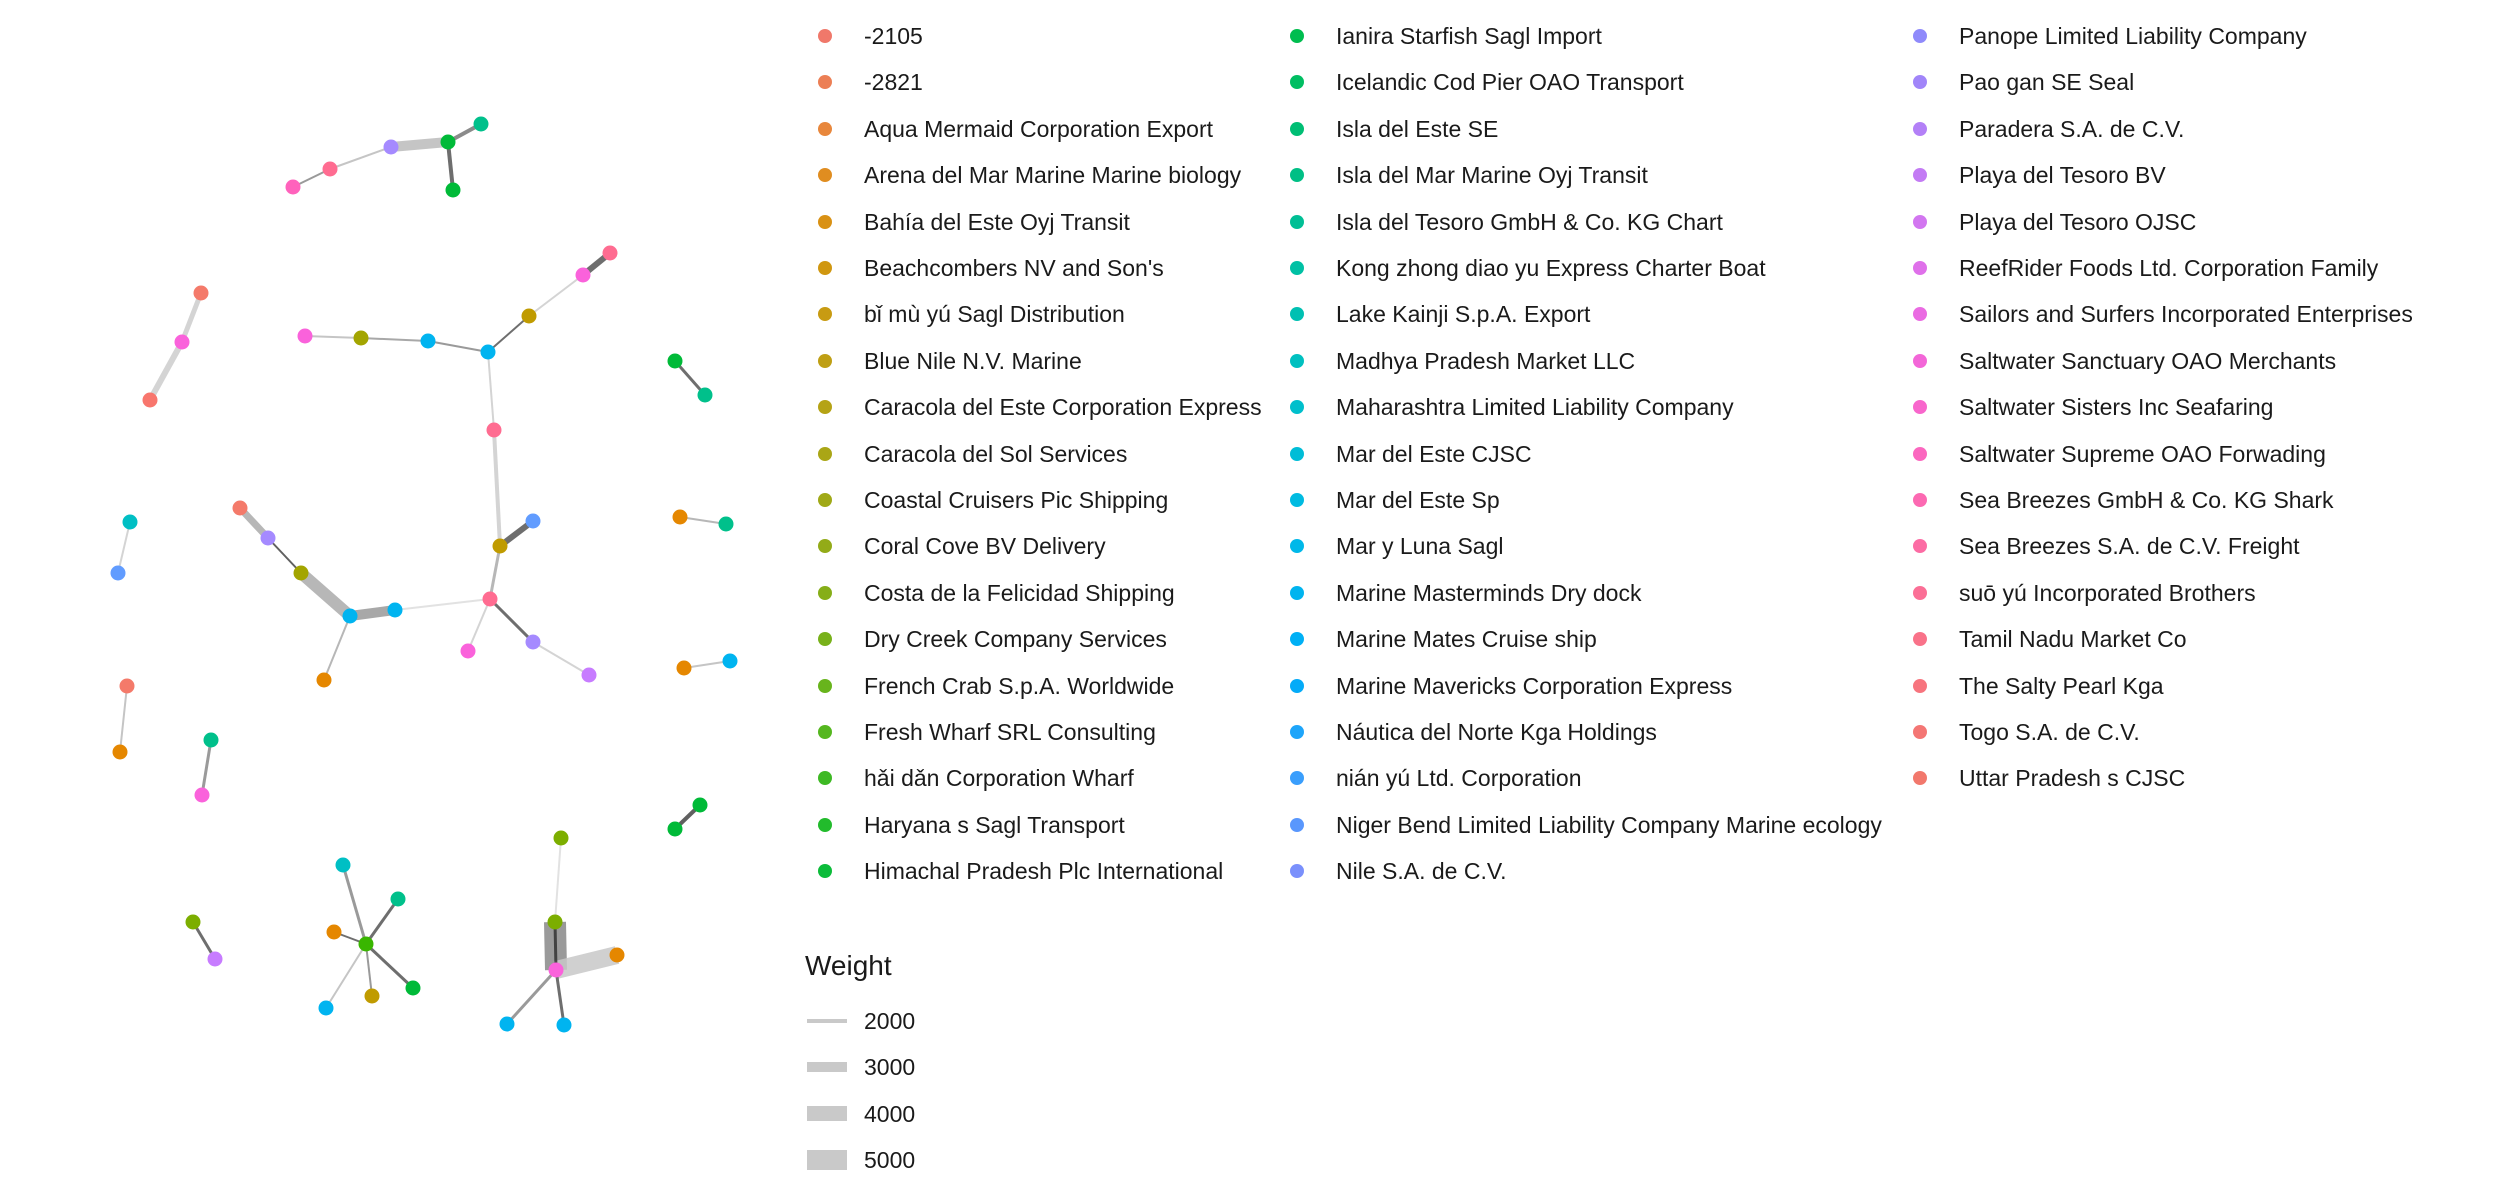 This screenshot has height=1186, width=2496. I want to click on legend-label: Saltwater Sanctuary OAO Merchants, so click(2148, 360).